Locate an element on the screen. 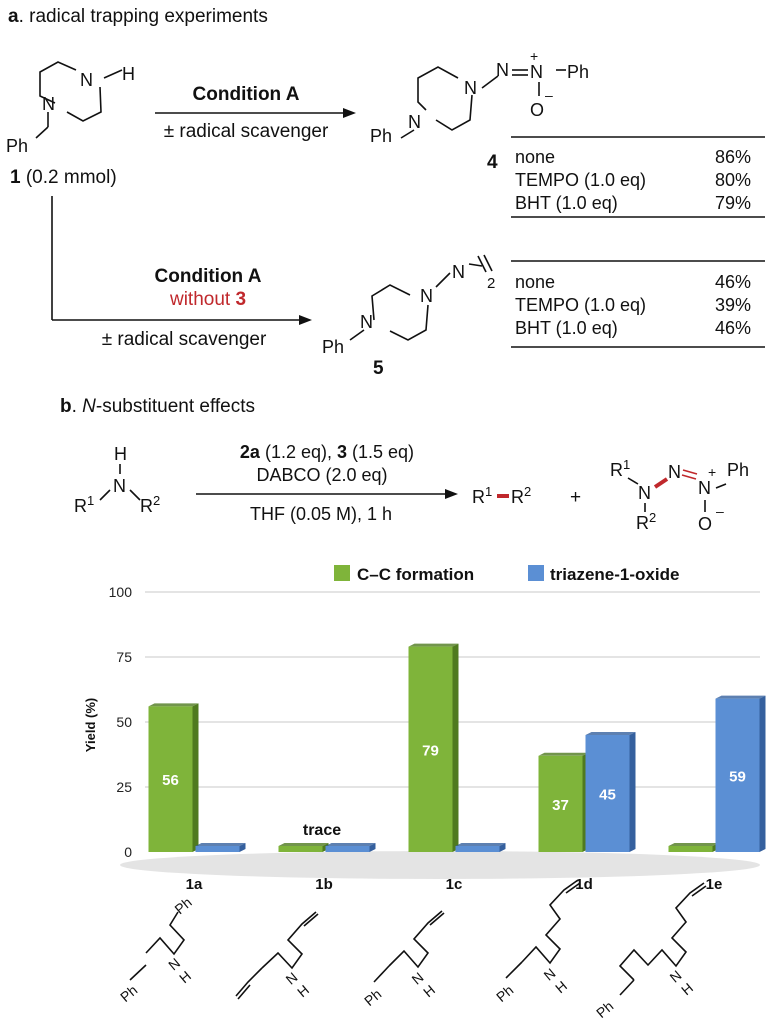 The image size is (770, 1028). table-cell: 86% is located at coordinates (733, 157).